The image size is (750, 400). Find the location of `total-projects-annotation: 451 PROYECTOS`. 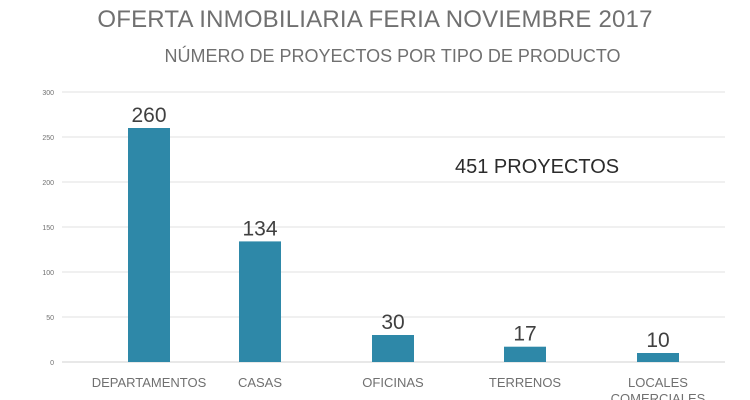

total-projects-annotation: 451 PROYECTOS is located at coordinates (537, 167).